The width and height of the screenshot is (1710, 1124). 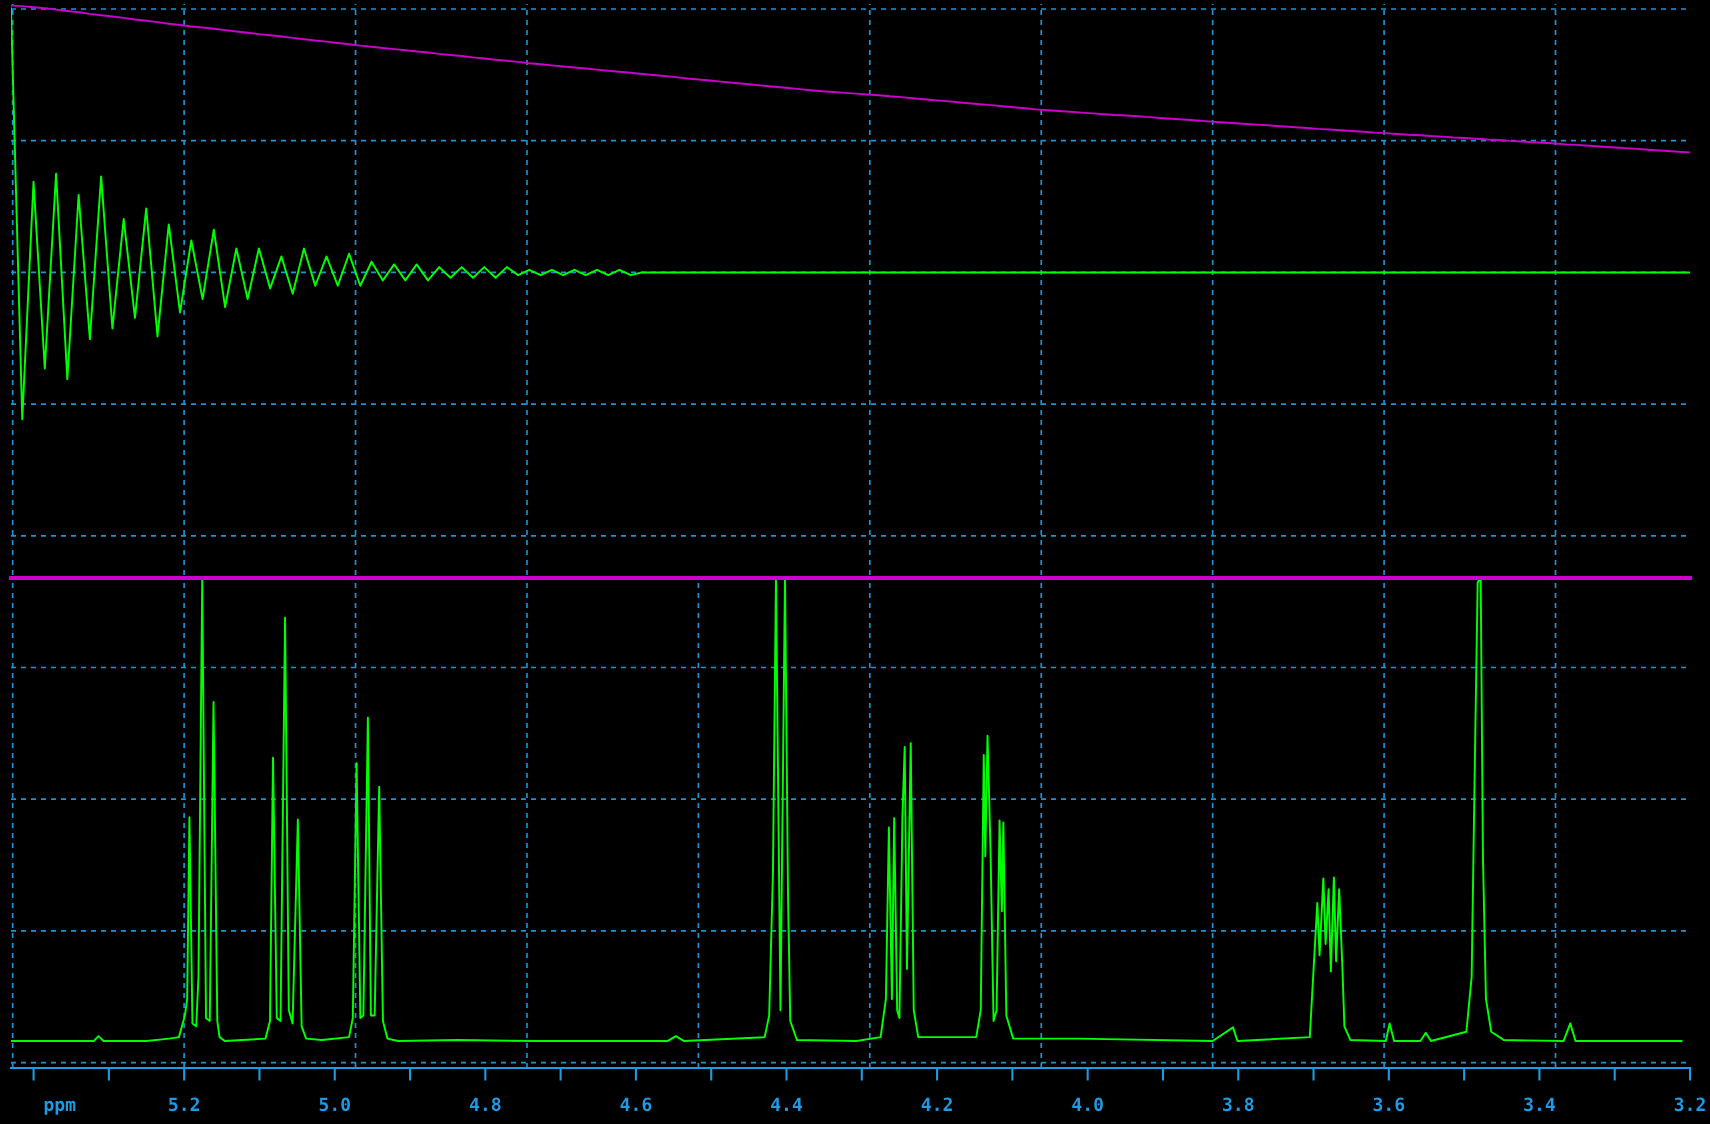 I want to click on x-tick-label: 3.4, so click(x=1539, y=1104).